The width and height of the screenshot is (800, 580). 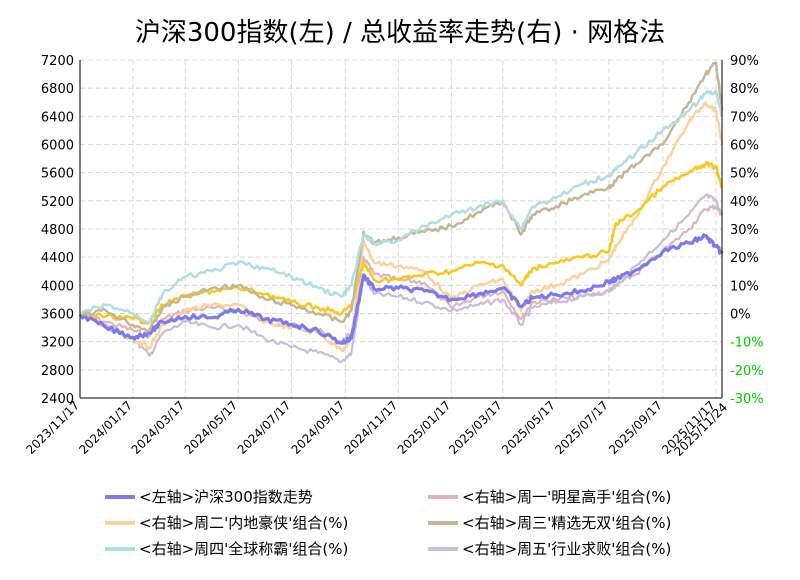 I want to click on right-tick-label: -10%, so click(x=747, y=343).